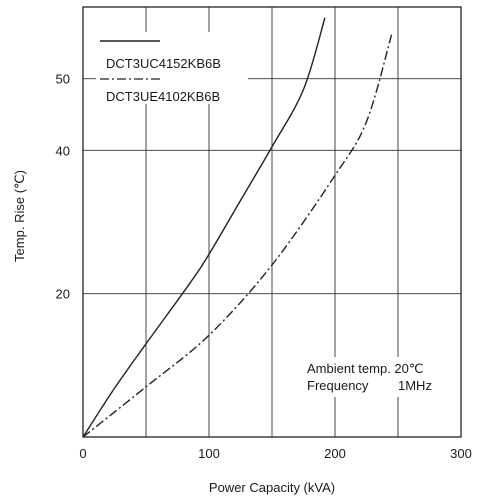  What do you see at coordinates (63, 294) in the screenshot?
I see `y-tick-label: 20` at bounding box center [63, 294].